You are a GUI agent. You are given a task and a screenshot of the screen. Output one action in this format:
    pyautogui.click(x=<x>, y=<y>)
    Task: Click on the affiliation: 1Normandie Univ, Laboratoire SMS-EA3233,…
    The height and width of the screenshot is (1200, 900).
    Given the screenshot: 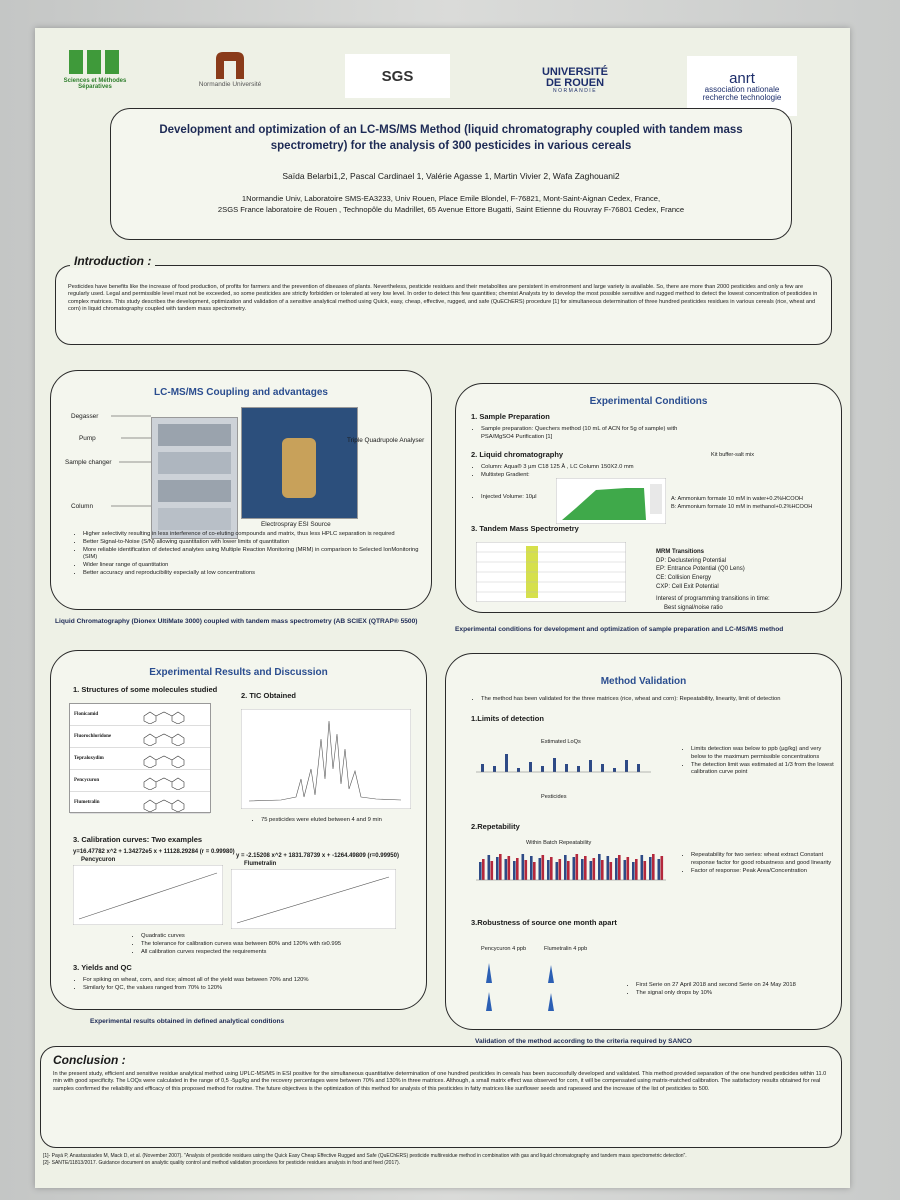 What is the action you would take?
    pyautogui.click(x=451, y=198)
    